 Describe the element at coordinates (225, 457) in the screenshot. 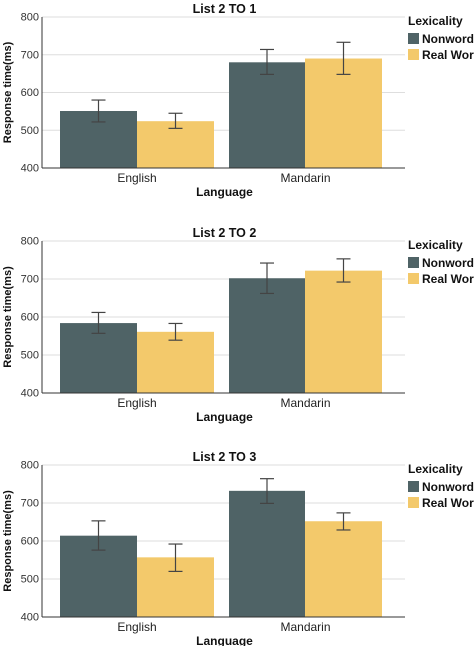

I see `chart-title: List 2 TO 3` at that location.